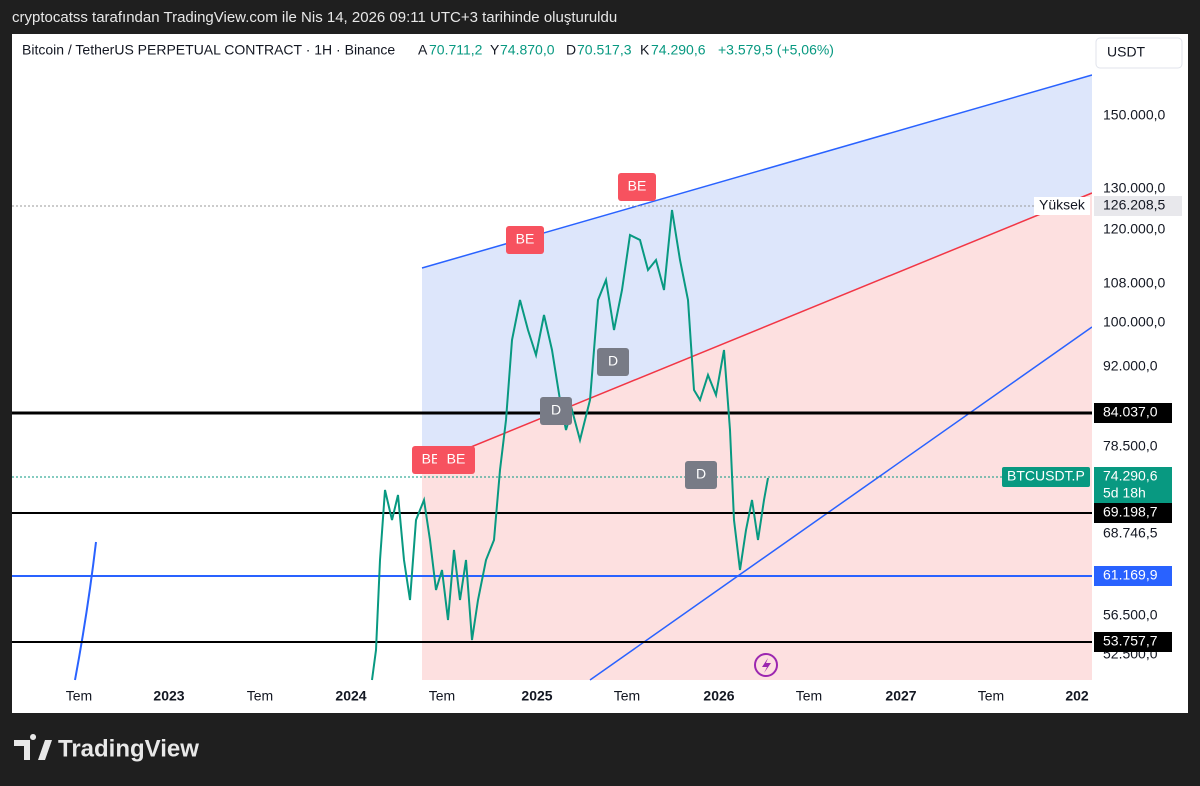 The height and width of the screenshot is (786, 1200). I want to click on ohlc-label: Y, so click(495, 50).